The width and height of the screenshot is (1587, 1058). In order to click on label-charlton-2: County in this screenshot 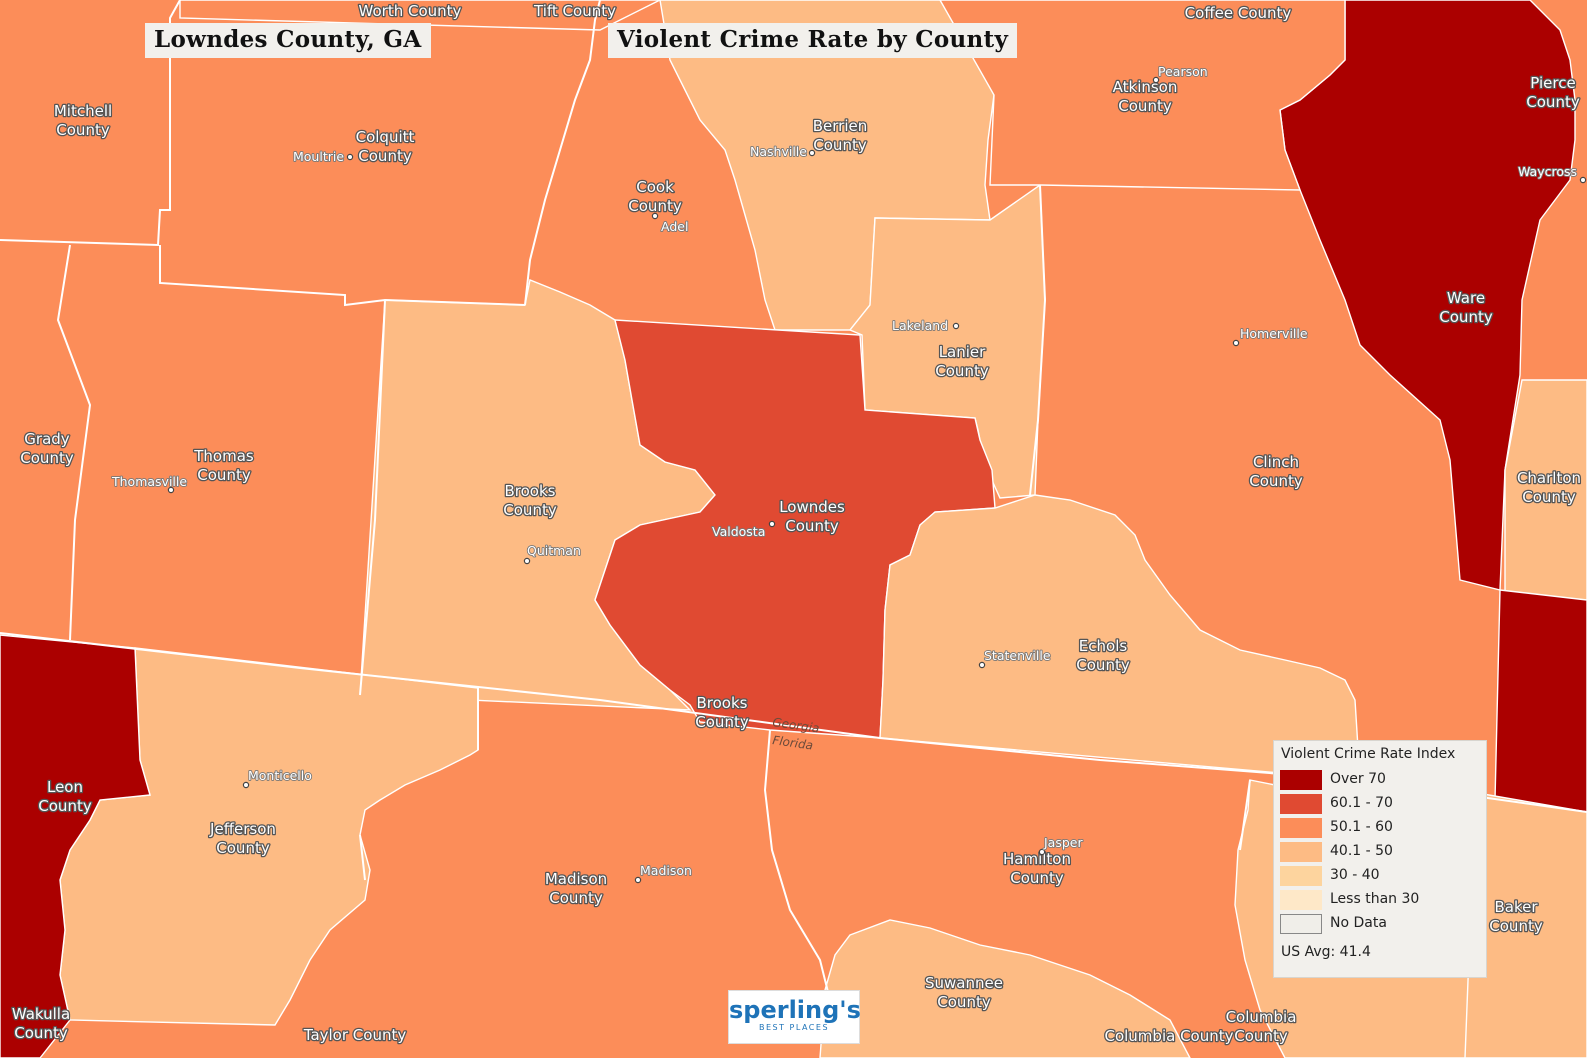, I will do `click(1549, 497)`.